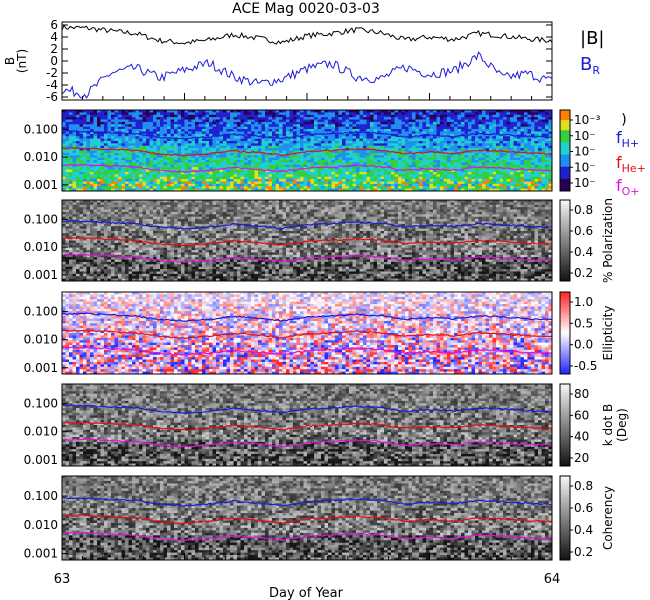 This screenshot has width=650, height=600. What do you see at coordinates (565, 141) in the screenshot?
I see `colorbar-step` at bounding box center [565, 141].